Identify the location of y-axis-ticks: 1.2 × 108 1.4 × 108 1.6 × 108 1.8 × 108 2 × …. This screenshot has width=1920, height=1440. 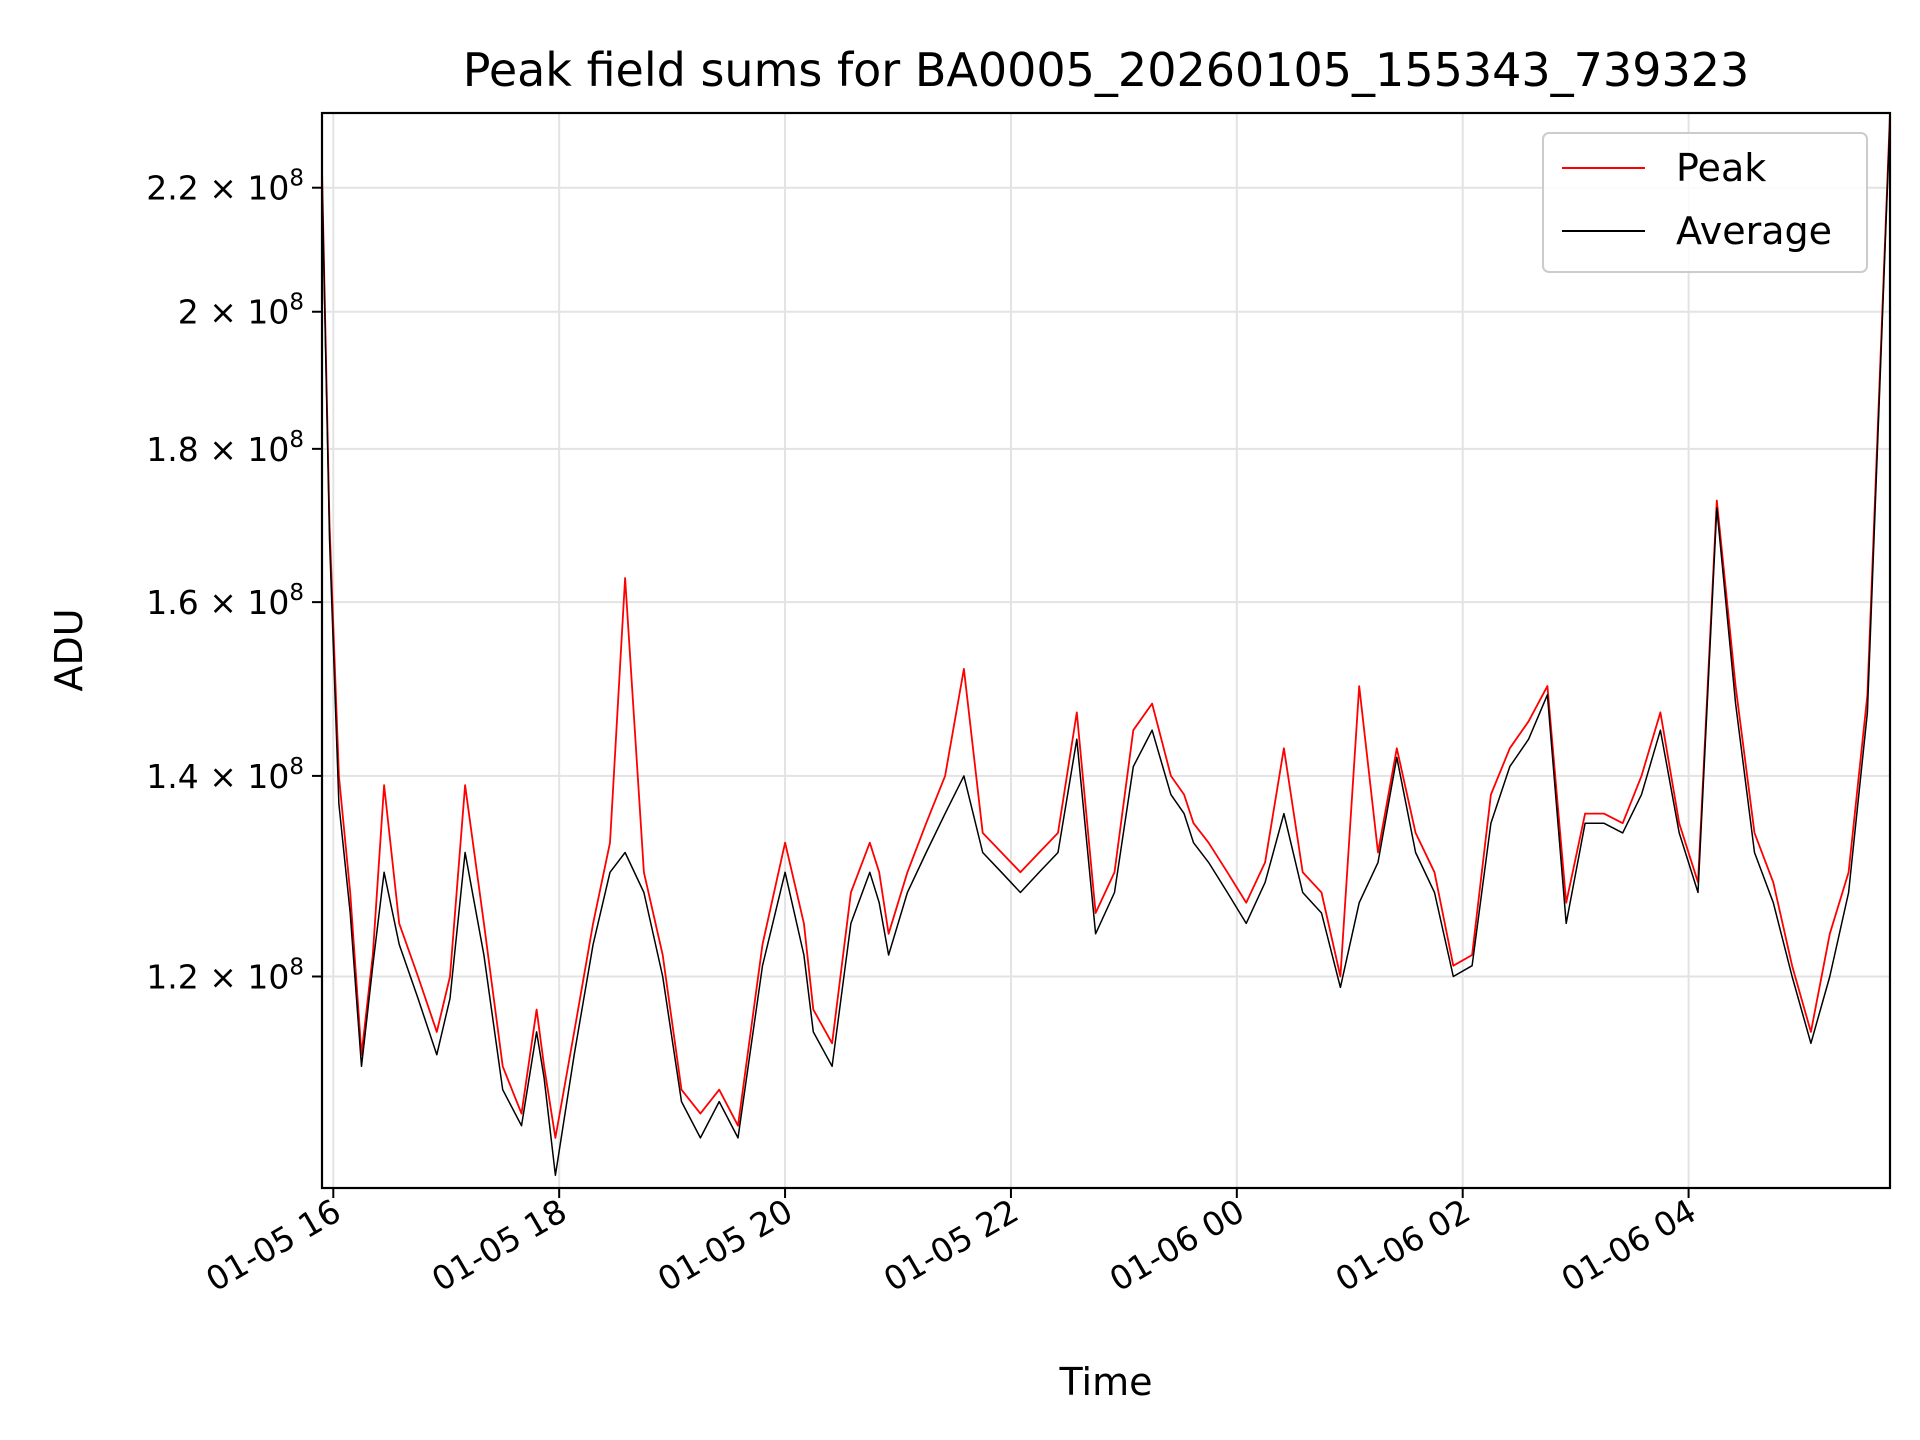
(234, 581).